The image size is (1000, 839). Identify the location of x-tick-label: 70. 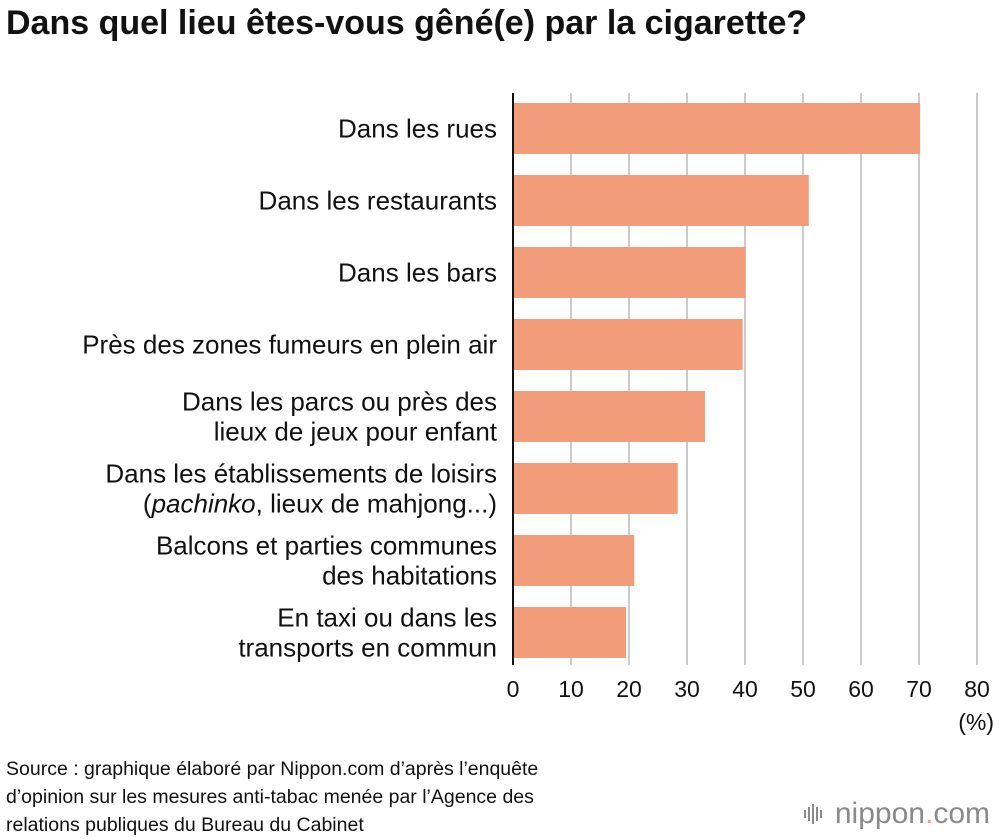
(919, 689).